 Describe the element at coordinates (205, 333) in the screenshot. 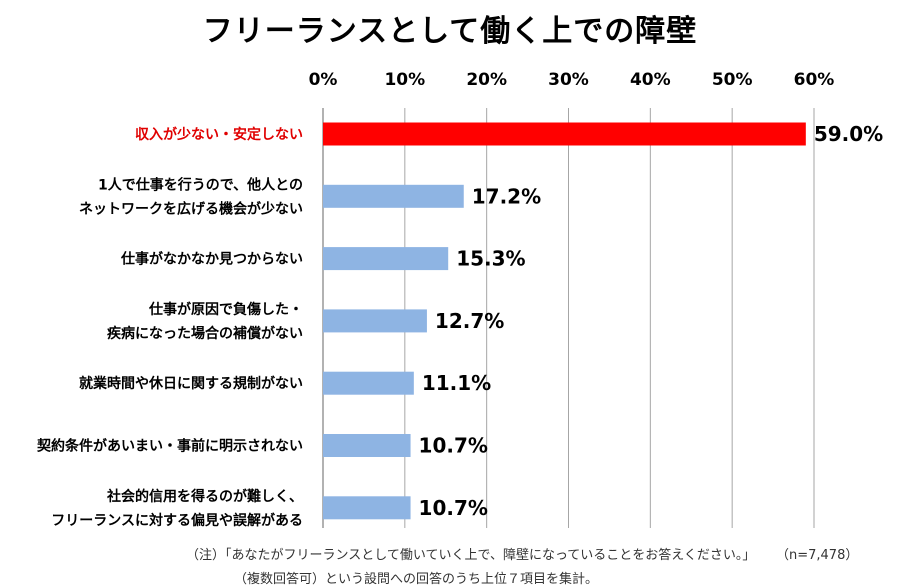

I see `category-label: 疾病になった場合の補償がない` at that location.